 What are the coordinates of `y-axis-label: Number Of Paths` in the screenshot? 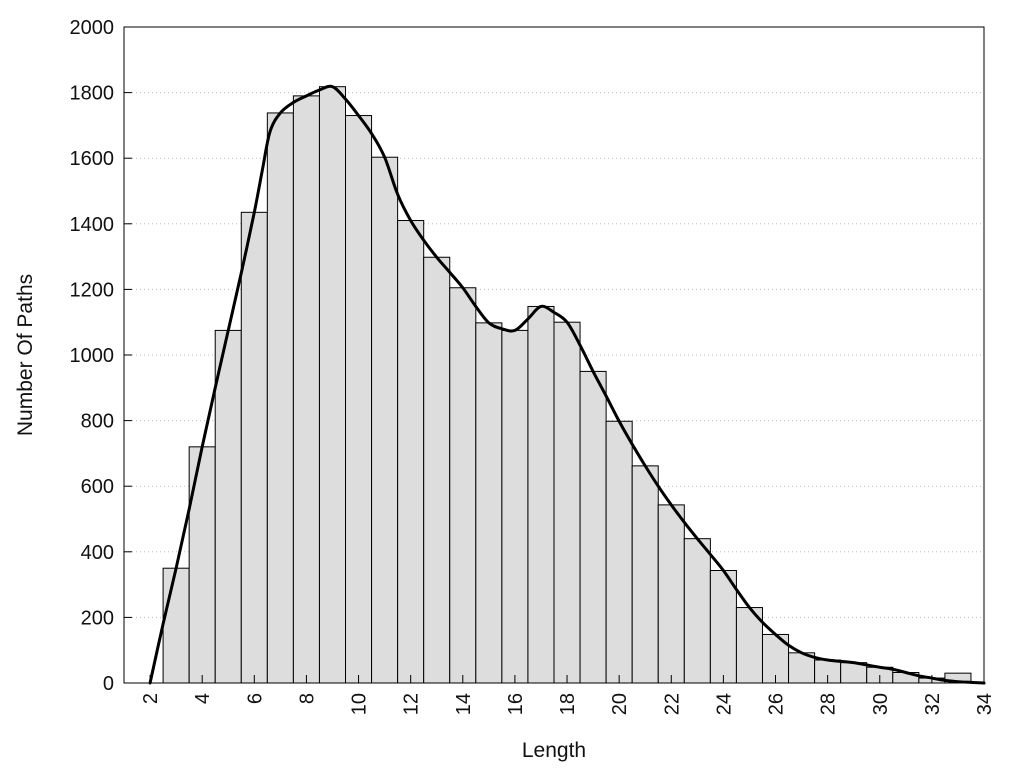 It's located at (25, 355).